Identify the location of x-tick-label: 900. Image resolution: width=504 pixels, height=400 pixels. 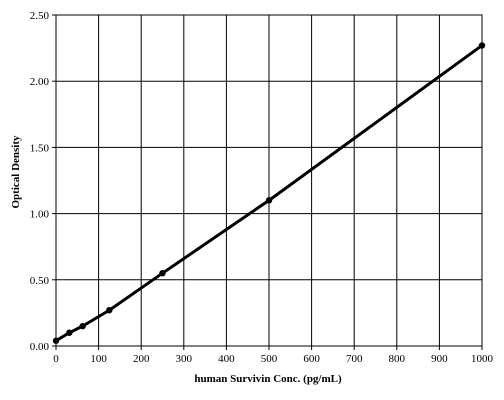
(439, 359).